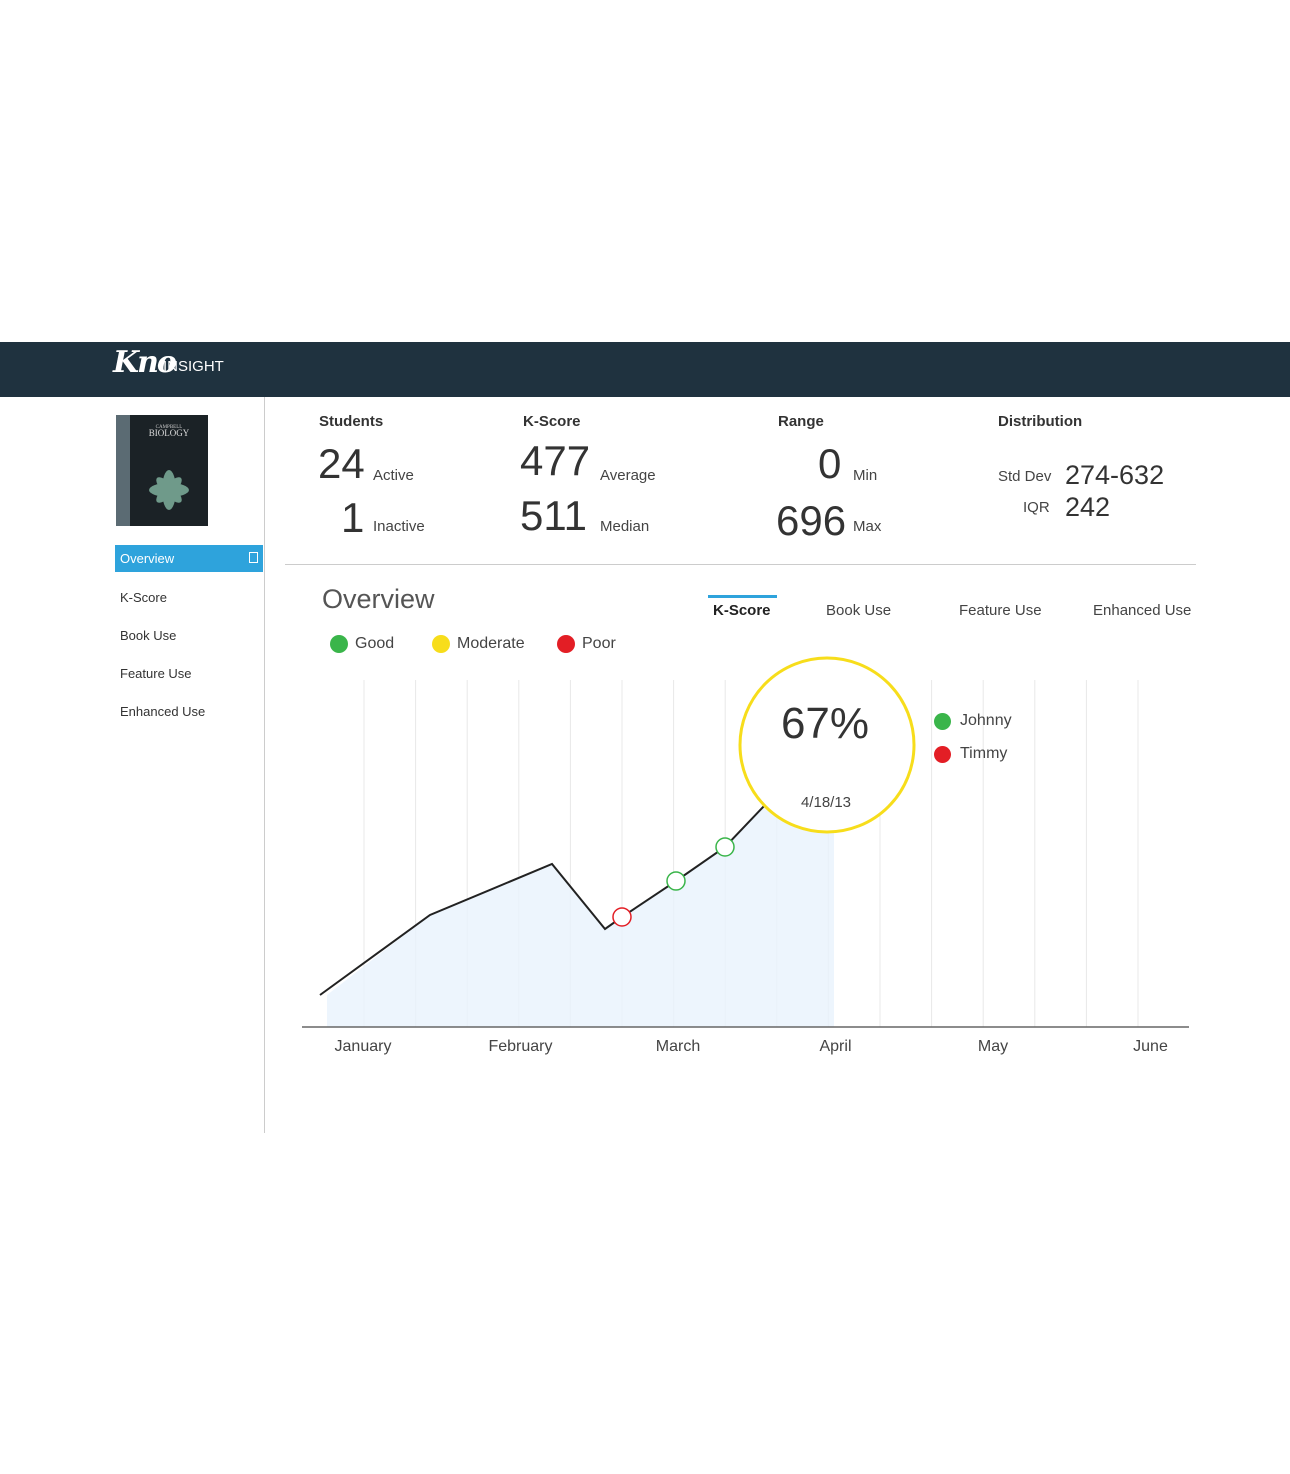  I want to click on stat-value: 24, so click(341, 463).